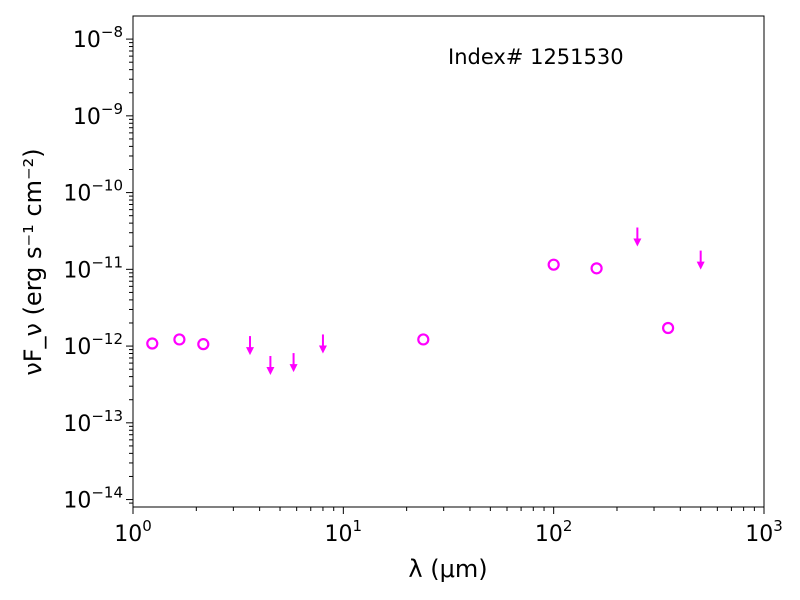 The image size is (800, 600). Describe the element at coordinates (536, 57) in the screenshot. I see `index-annotation: Index# 1251530` at that location.